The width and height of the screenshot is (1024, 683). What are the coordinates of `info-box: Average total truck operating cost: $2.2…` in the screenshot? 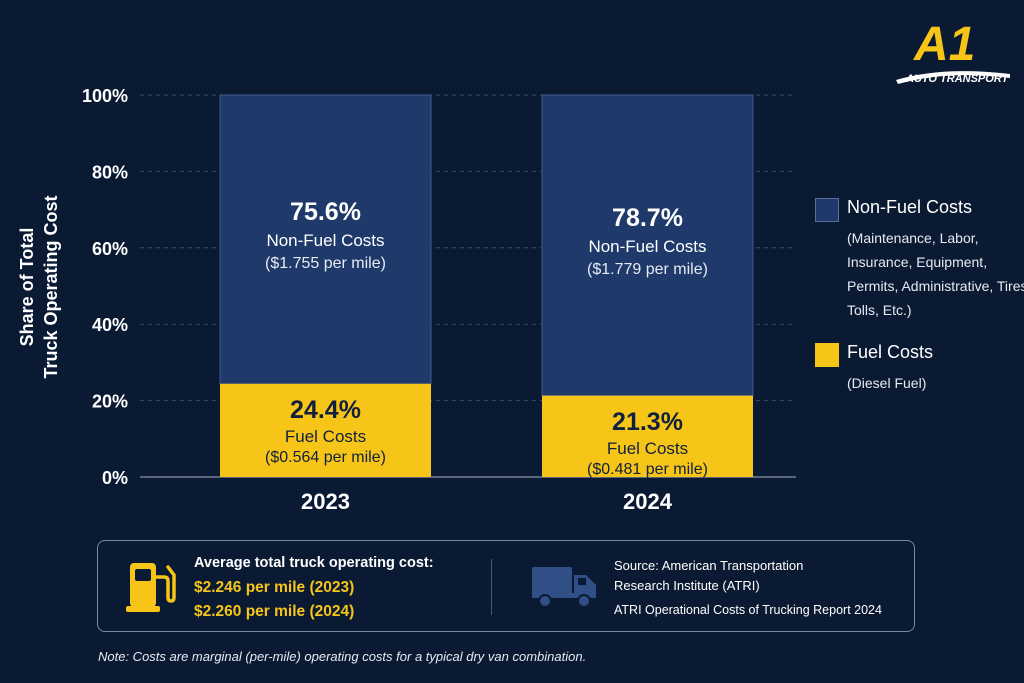 It's located at (506, 586).